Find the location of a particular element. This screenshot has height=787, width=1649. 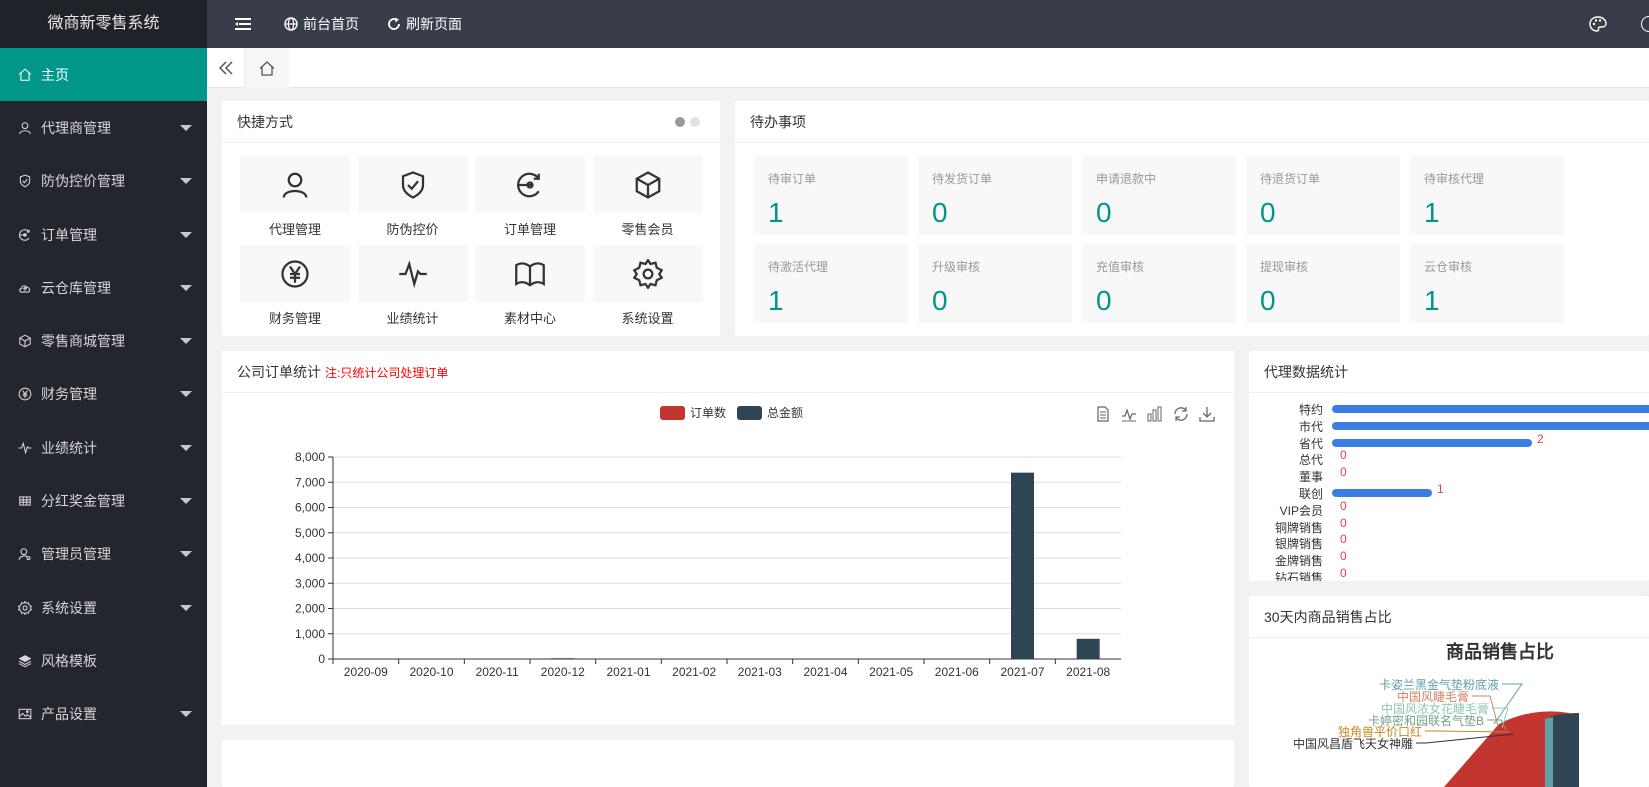

x-tick-label: 2021-05 is located at coordinates (891, 672).